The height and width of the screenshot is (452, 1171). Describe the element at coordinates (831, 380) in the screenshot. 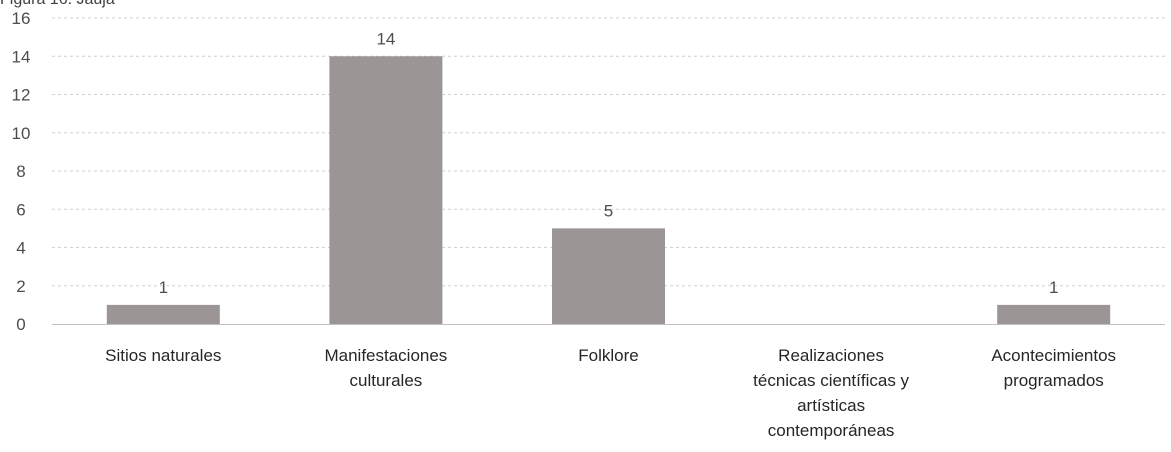

I see `category-label-3-line-1: técnicas científicas y` at that location.